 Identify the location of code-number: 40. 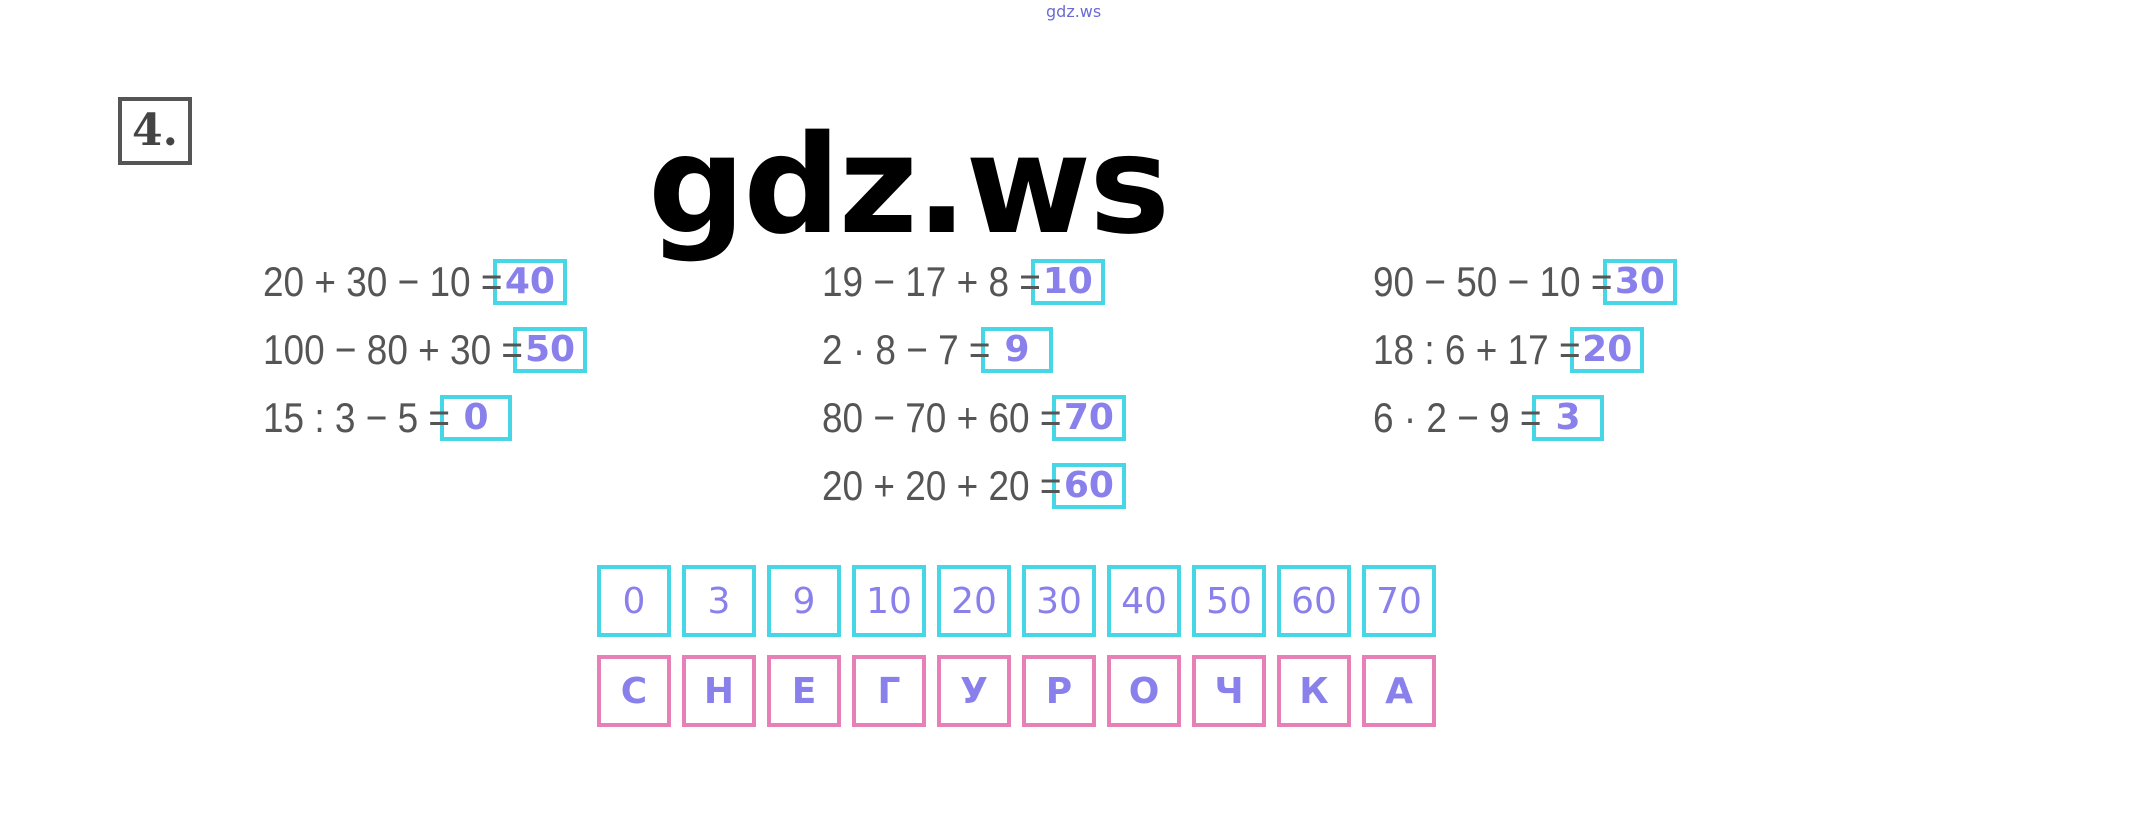
(1144, 601).